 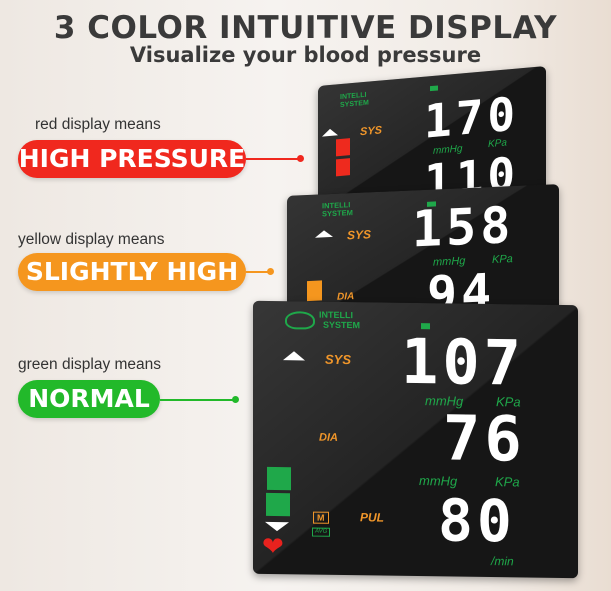 What do you see at coordinates (273, 546) in the screenshot?
I see `heart-icon: ❤` at bounding box center [273, 546].